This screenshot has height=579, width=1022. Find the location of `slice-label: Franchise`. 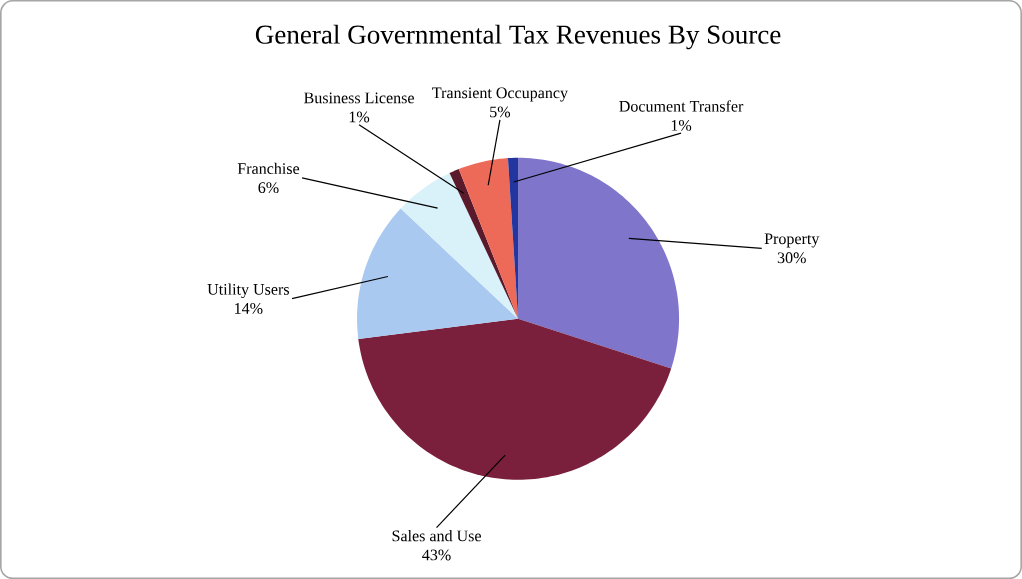

slice-label: Franchise is located at coordinates (268, 168).